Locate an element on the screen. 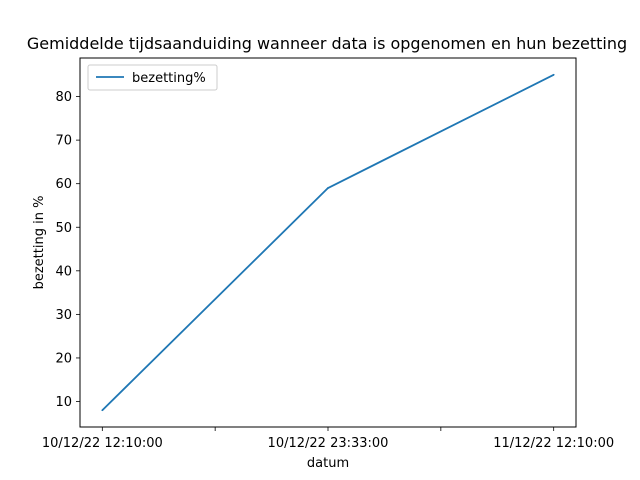 This screenshot has height=480, width=640. y-tick-label: 30 is located at coordinates (63, 315).